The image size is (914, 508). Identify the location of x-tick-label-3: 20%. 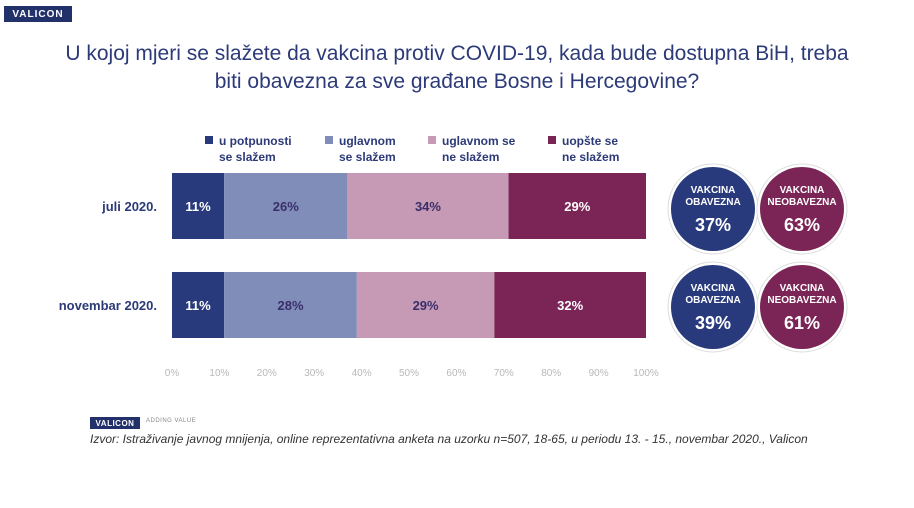
(267, 373).